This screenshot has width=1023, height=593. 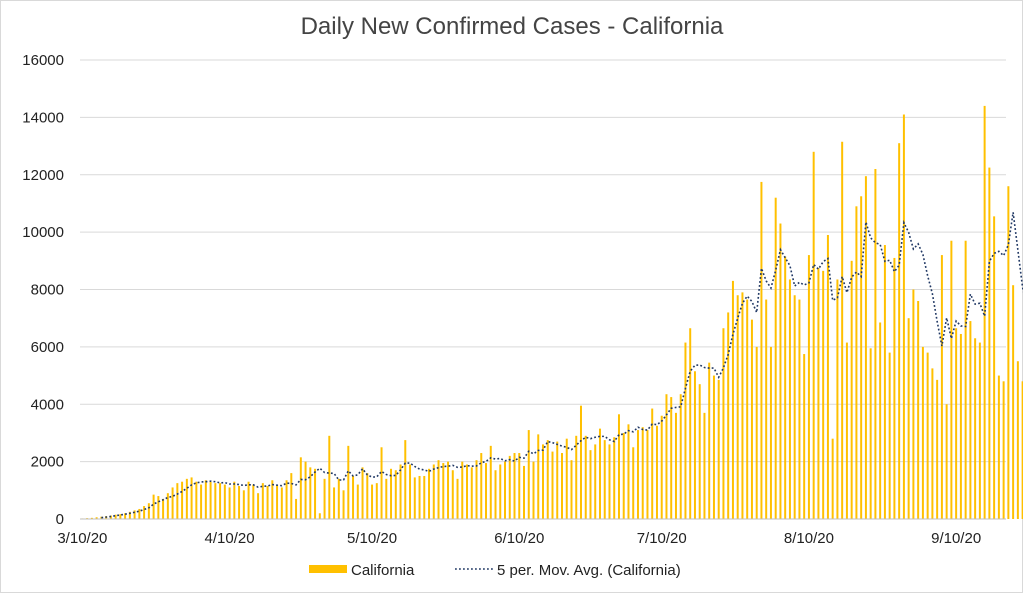 What do you see at coordinates (43, 175) in the screenshot?
I see `y-tick-label: 12000` at bounding box center [43, 175].